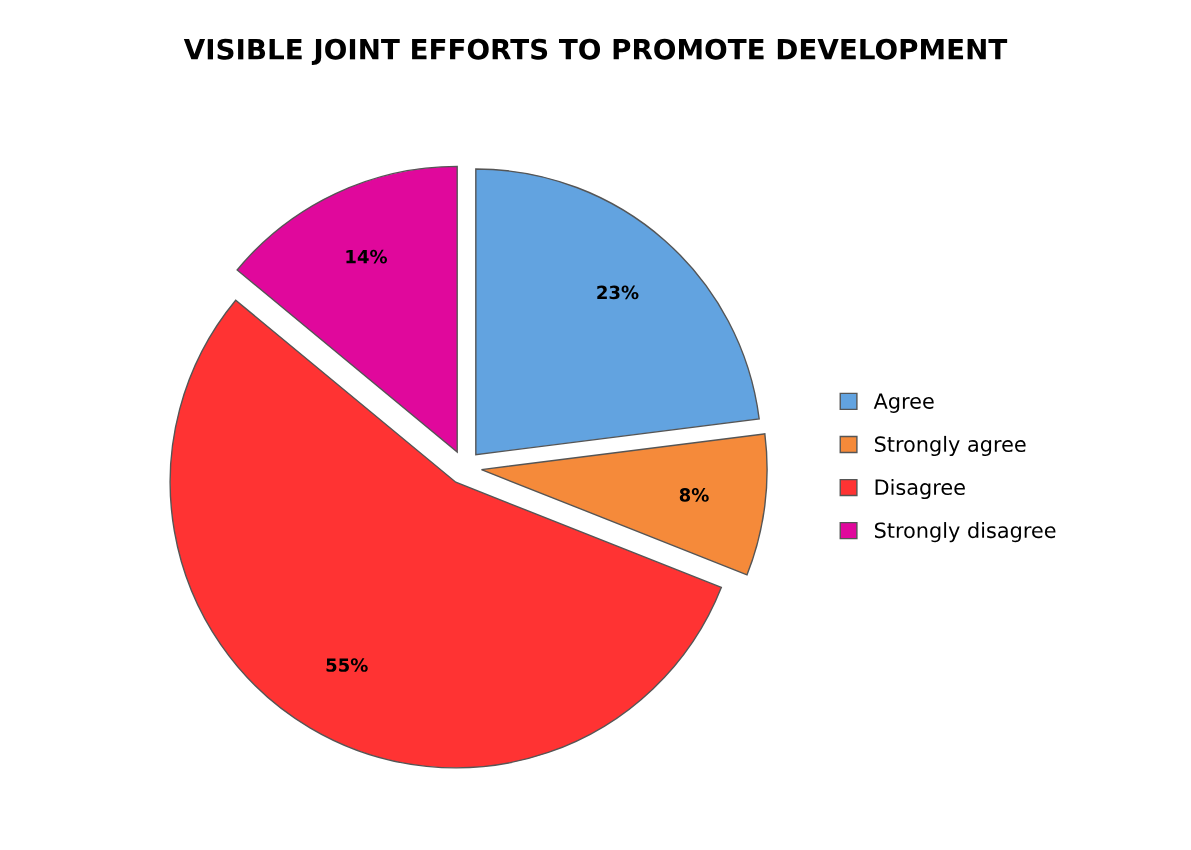 The width and height of the screenshot is (1191, 850). I want to click on data-label: 14%, so click(367, 256).